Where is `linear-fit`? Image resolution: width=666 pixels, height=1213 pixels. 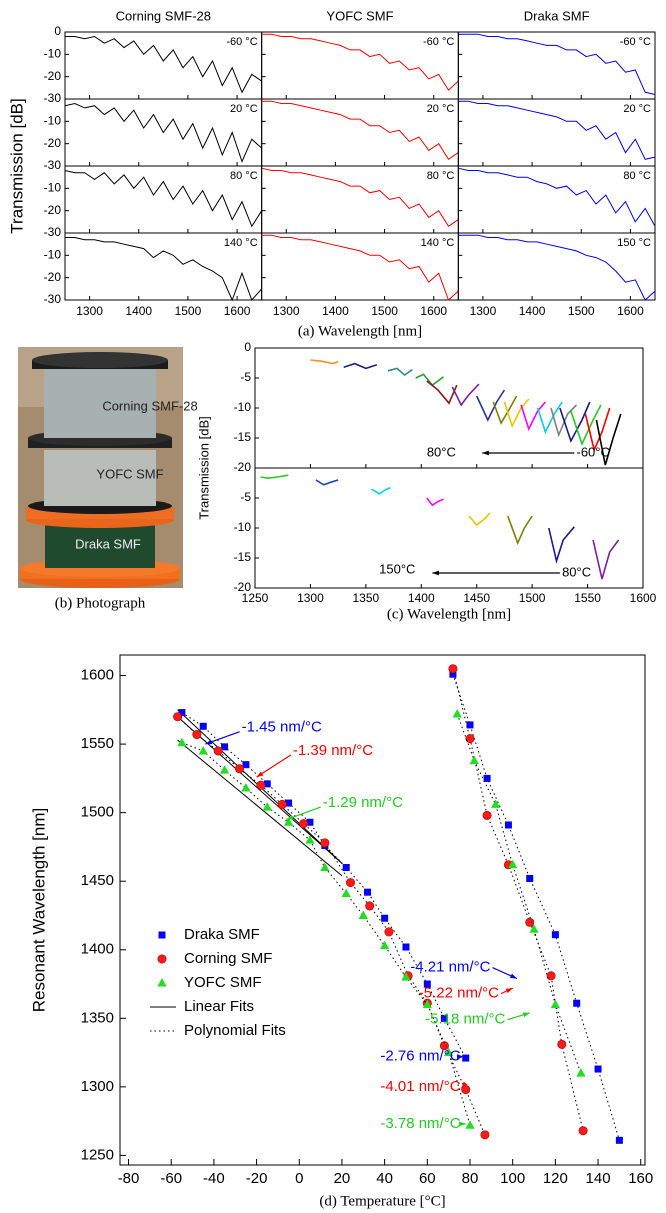 linear-fit is located at coordinates (260, 790).